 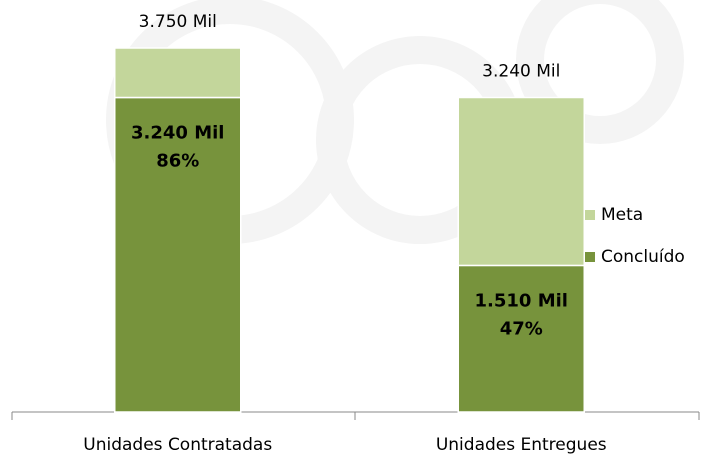 I want to click on share-label: 47%, so click(x=521, y=328).